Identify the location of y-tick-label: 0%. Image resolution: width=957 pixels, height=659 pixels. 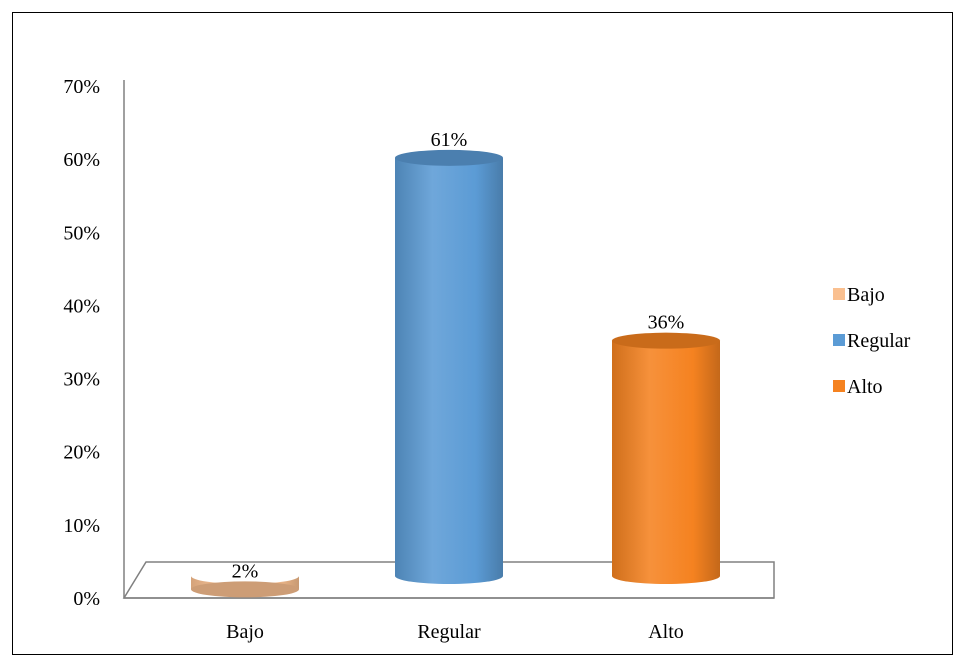
(86, 599).